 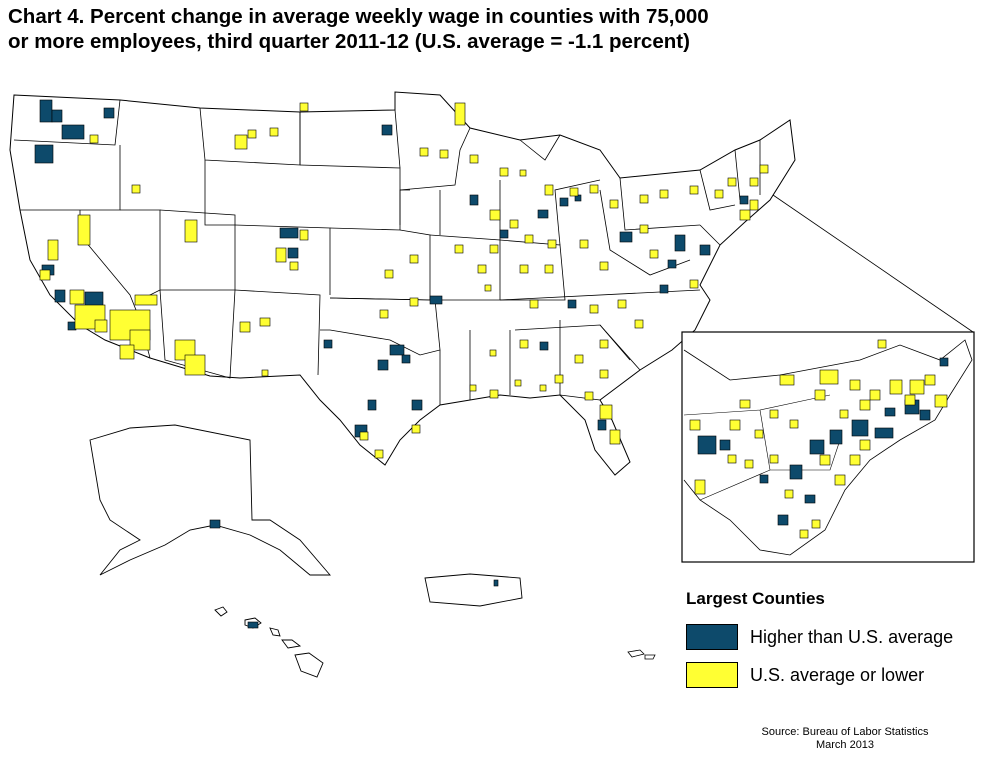 I want to click on puerto-rico-outline, so click(x=473, y=590).